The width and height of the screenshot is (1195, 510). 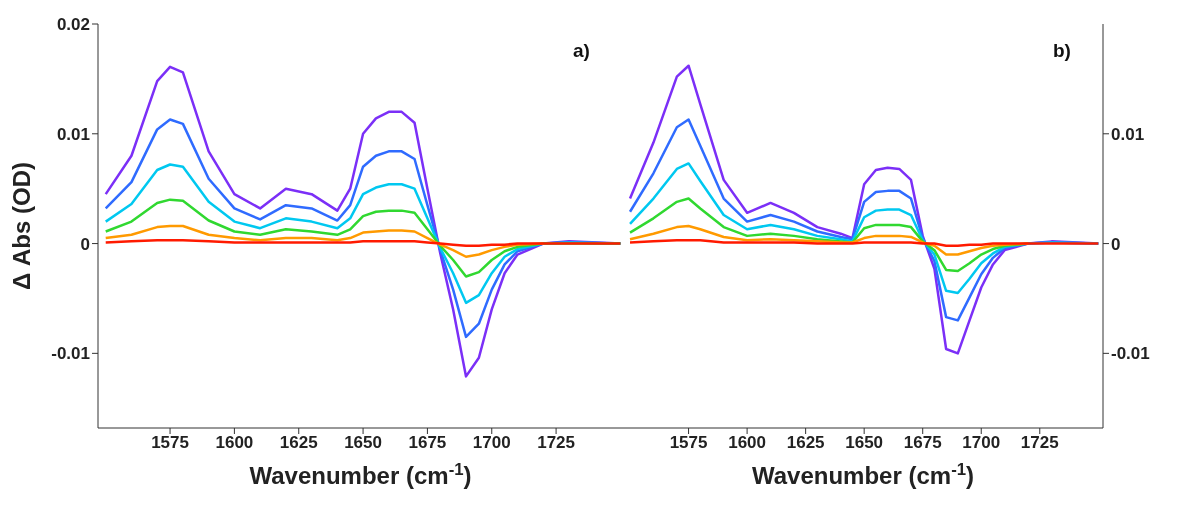 I want to click on y-tick-label: 0.02, so click(x=73, y=25).